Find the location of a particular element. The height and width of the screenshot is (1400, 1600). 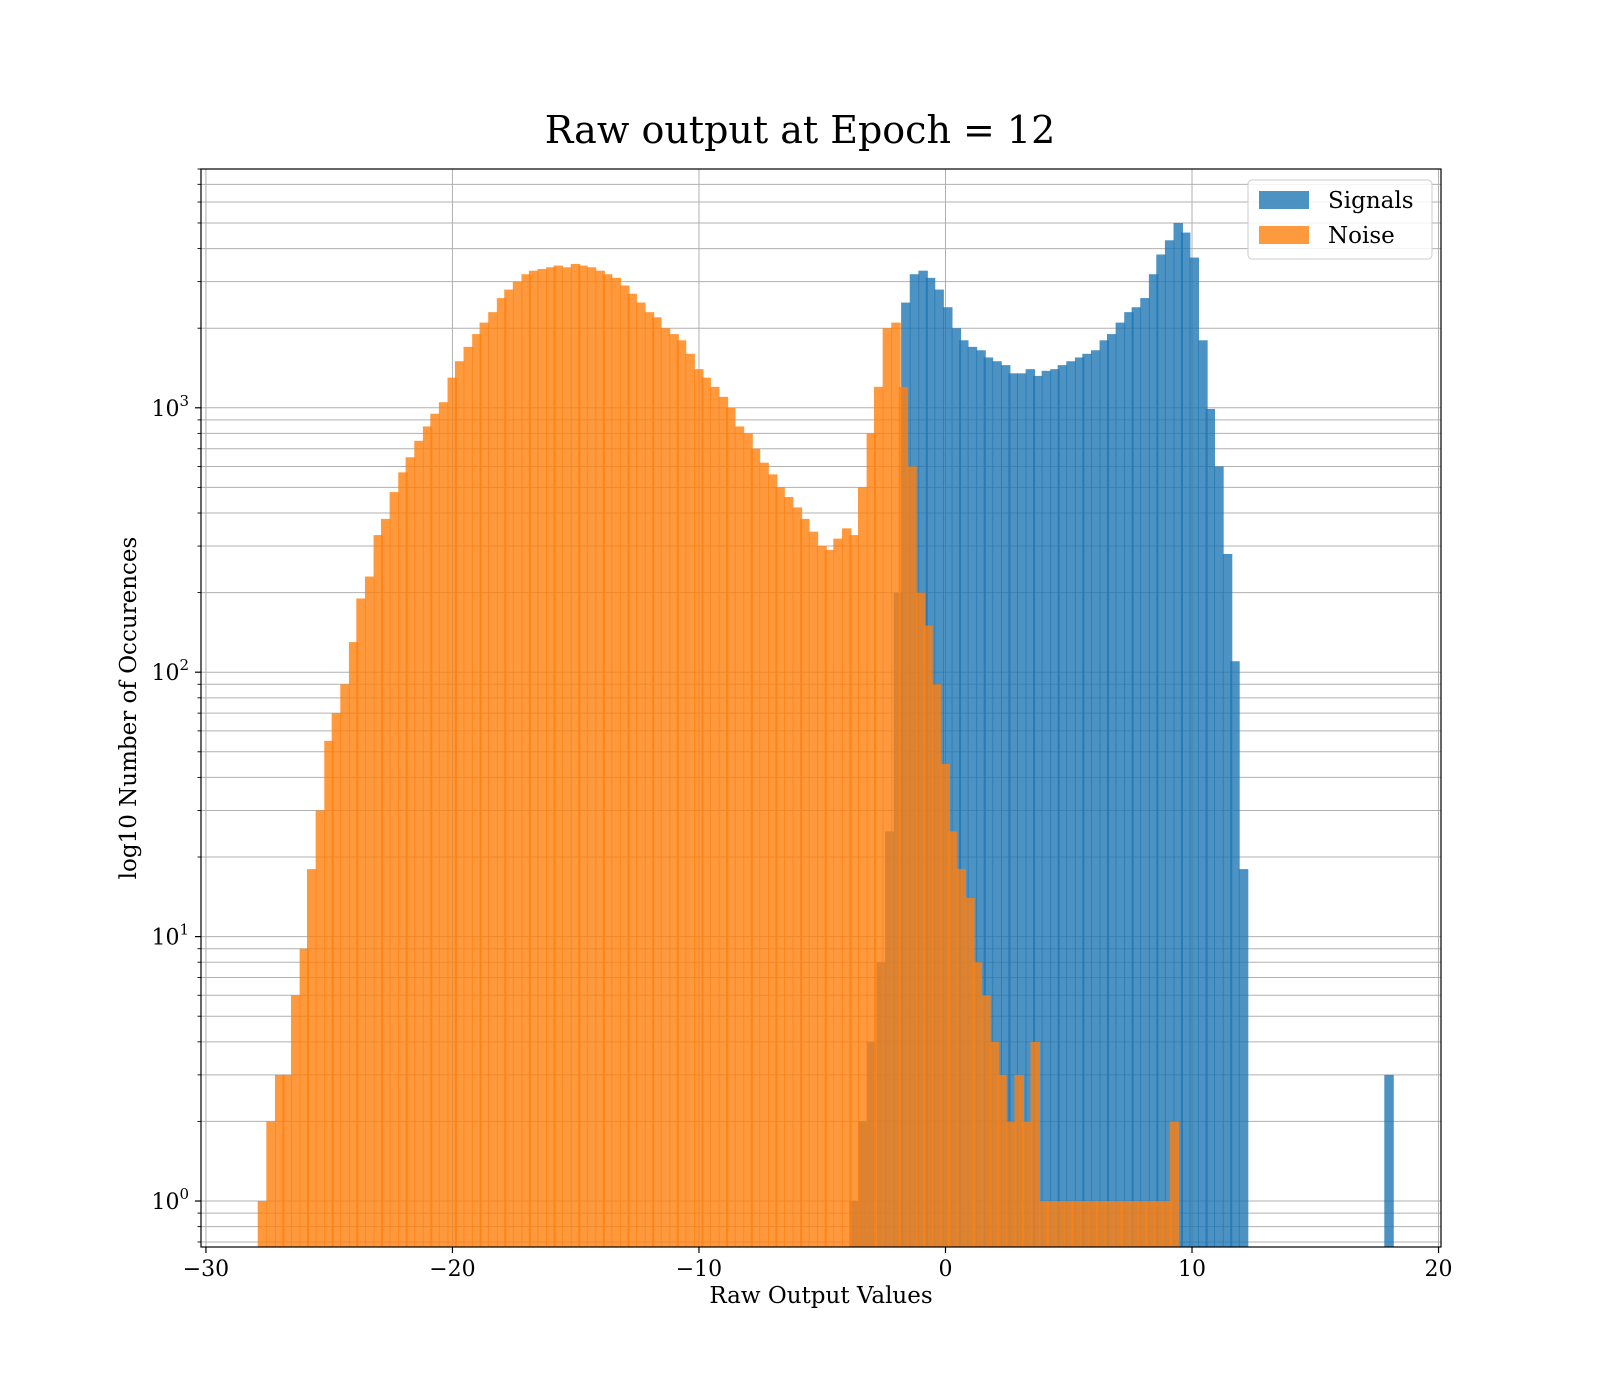

y-axis-ticks: 100 101 102 103 is located at coordinates (176, 705).